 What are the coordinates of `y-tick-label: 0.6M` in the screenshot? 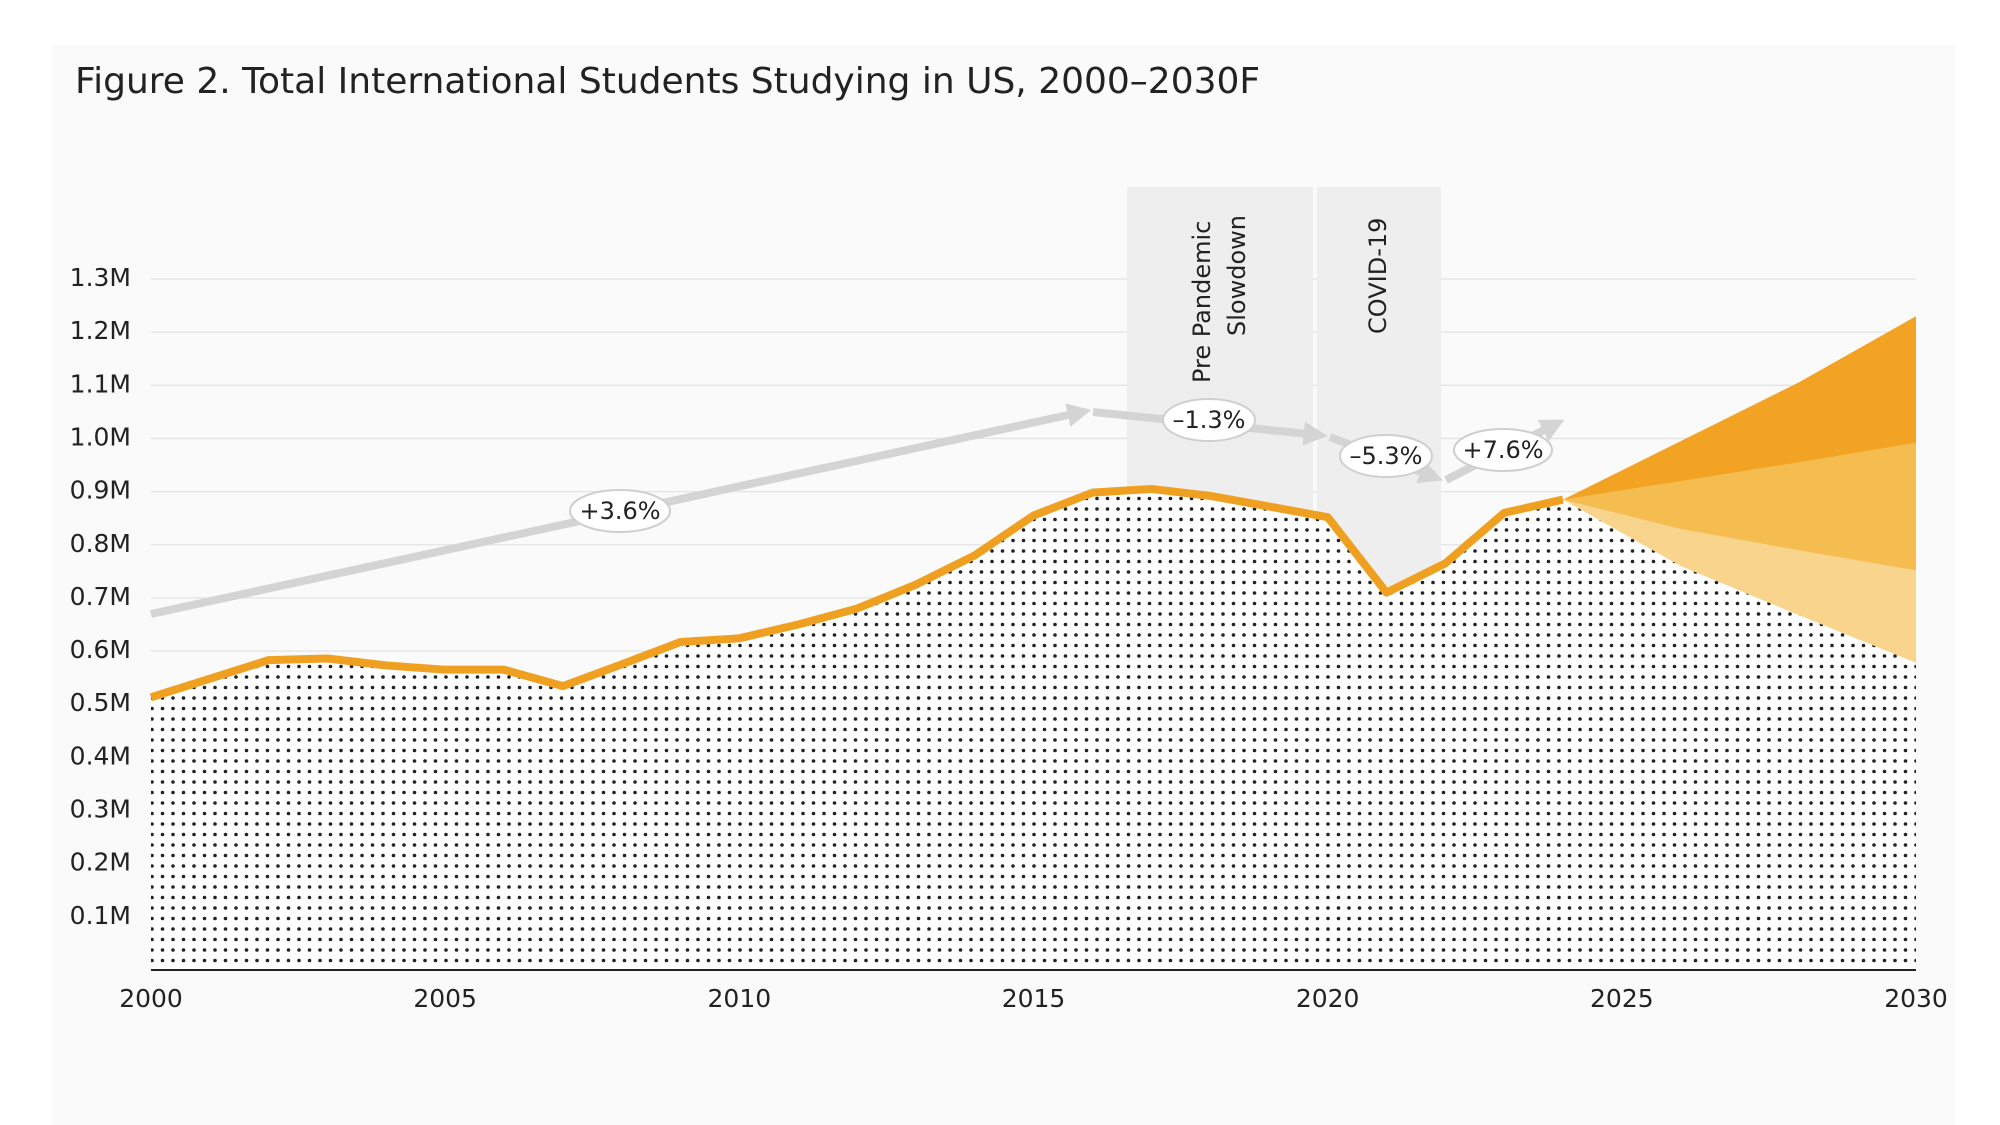 It's located at (100, 649).